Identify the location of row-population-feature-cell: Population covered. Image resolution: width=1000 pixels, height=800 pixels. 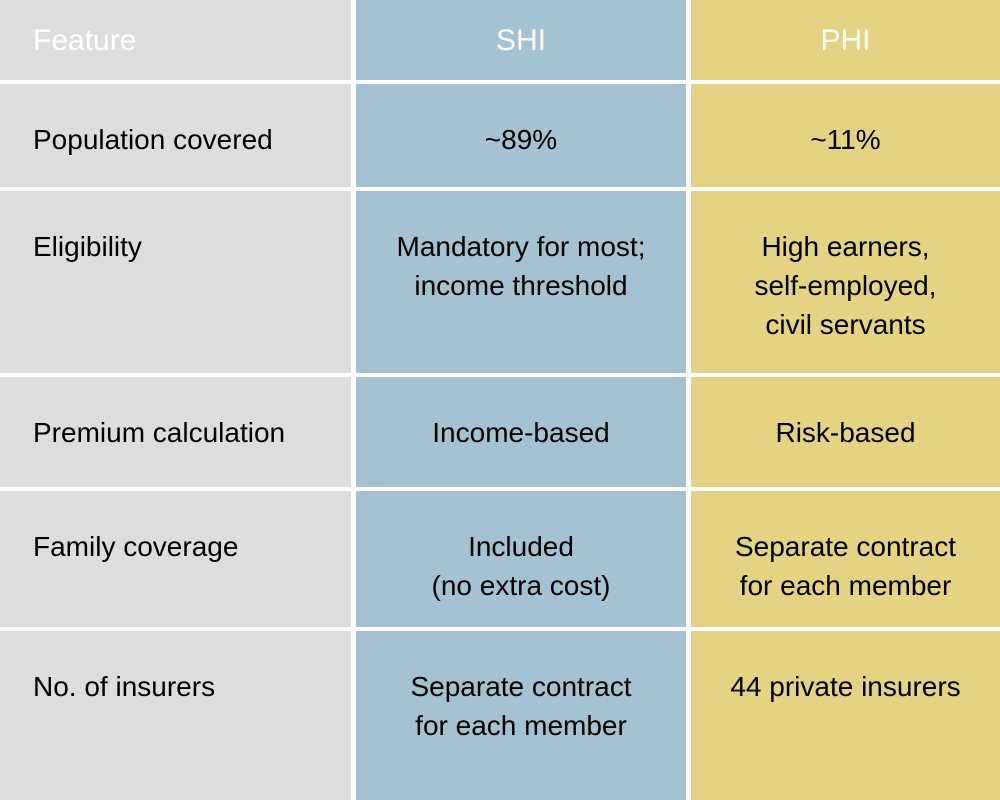
(175, 135).